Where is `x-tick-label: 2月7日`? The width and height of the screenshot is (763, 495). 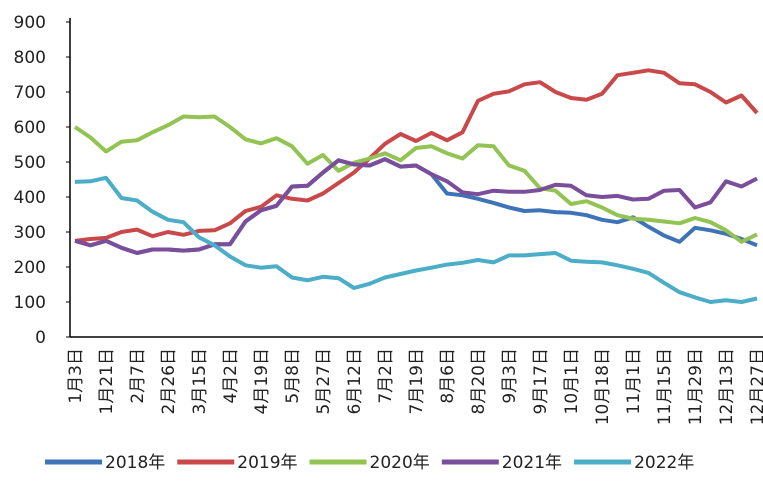 x-tick-label: 2月7日 is located at coordinates (138, 376).